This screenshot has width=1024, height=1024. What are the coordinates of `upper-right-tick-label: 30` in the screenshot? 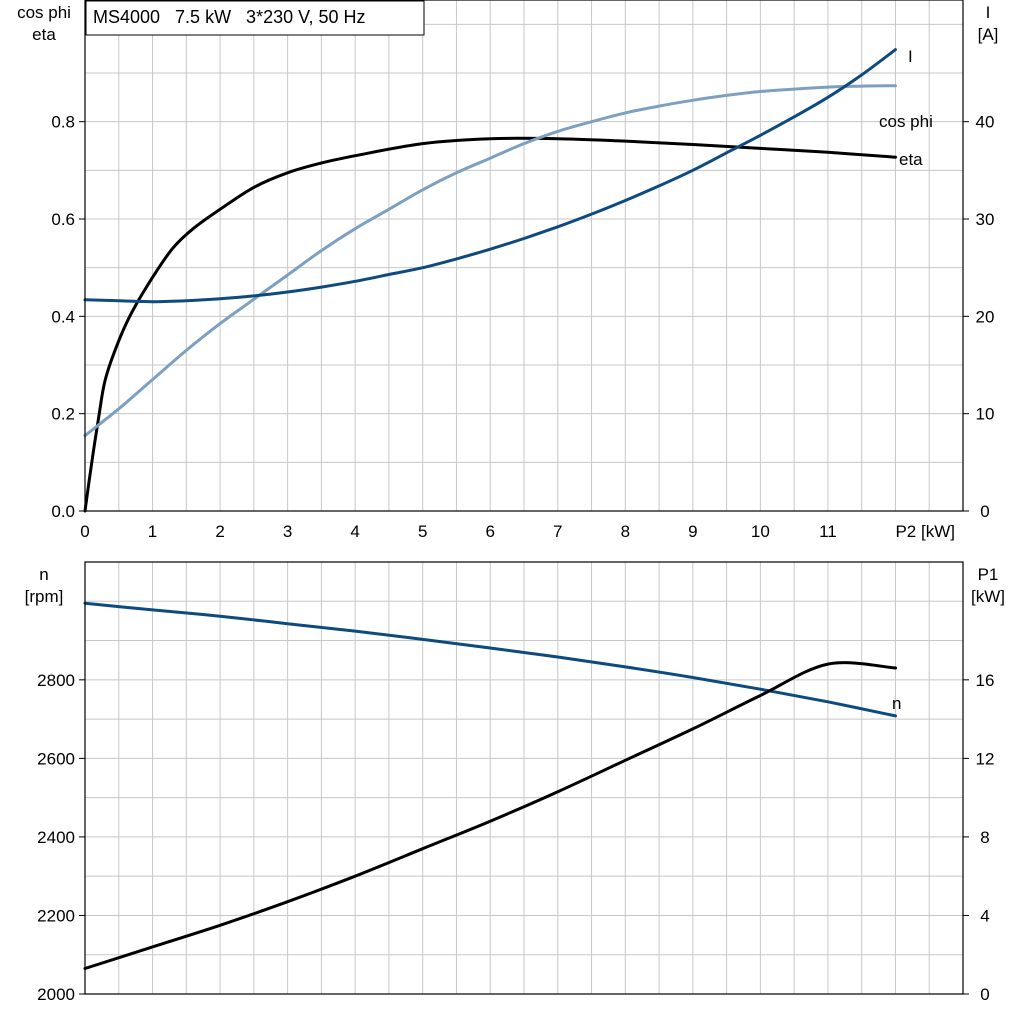 It's located at (985, 219).